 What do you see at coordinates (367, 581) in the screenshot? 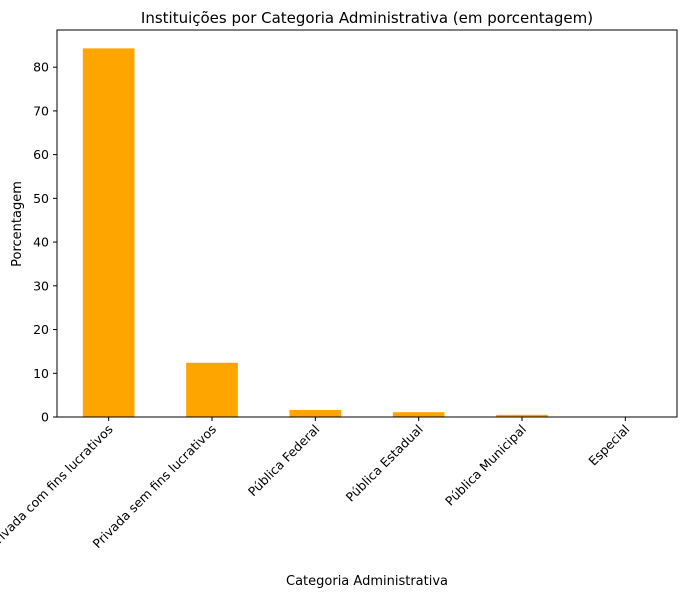
I see `x-axis-label: Categoria Administrativa` at bounding box center [367, 581].